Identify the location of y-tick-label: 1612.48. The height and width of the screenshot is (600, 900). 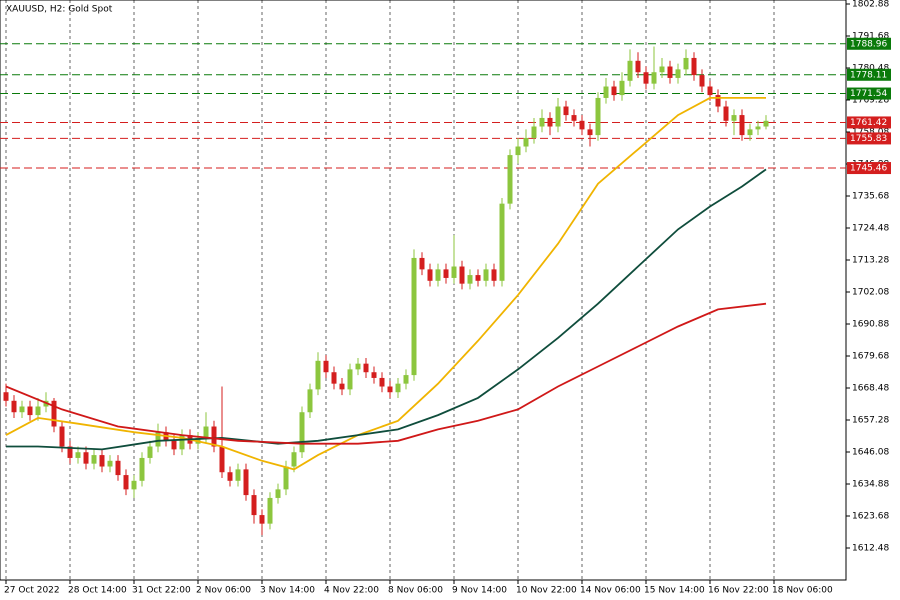
(870, 549).